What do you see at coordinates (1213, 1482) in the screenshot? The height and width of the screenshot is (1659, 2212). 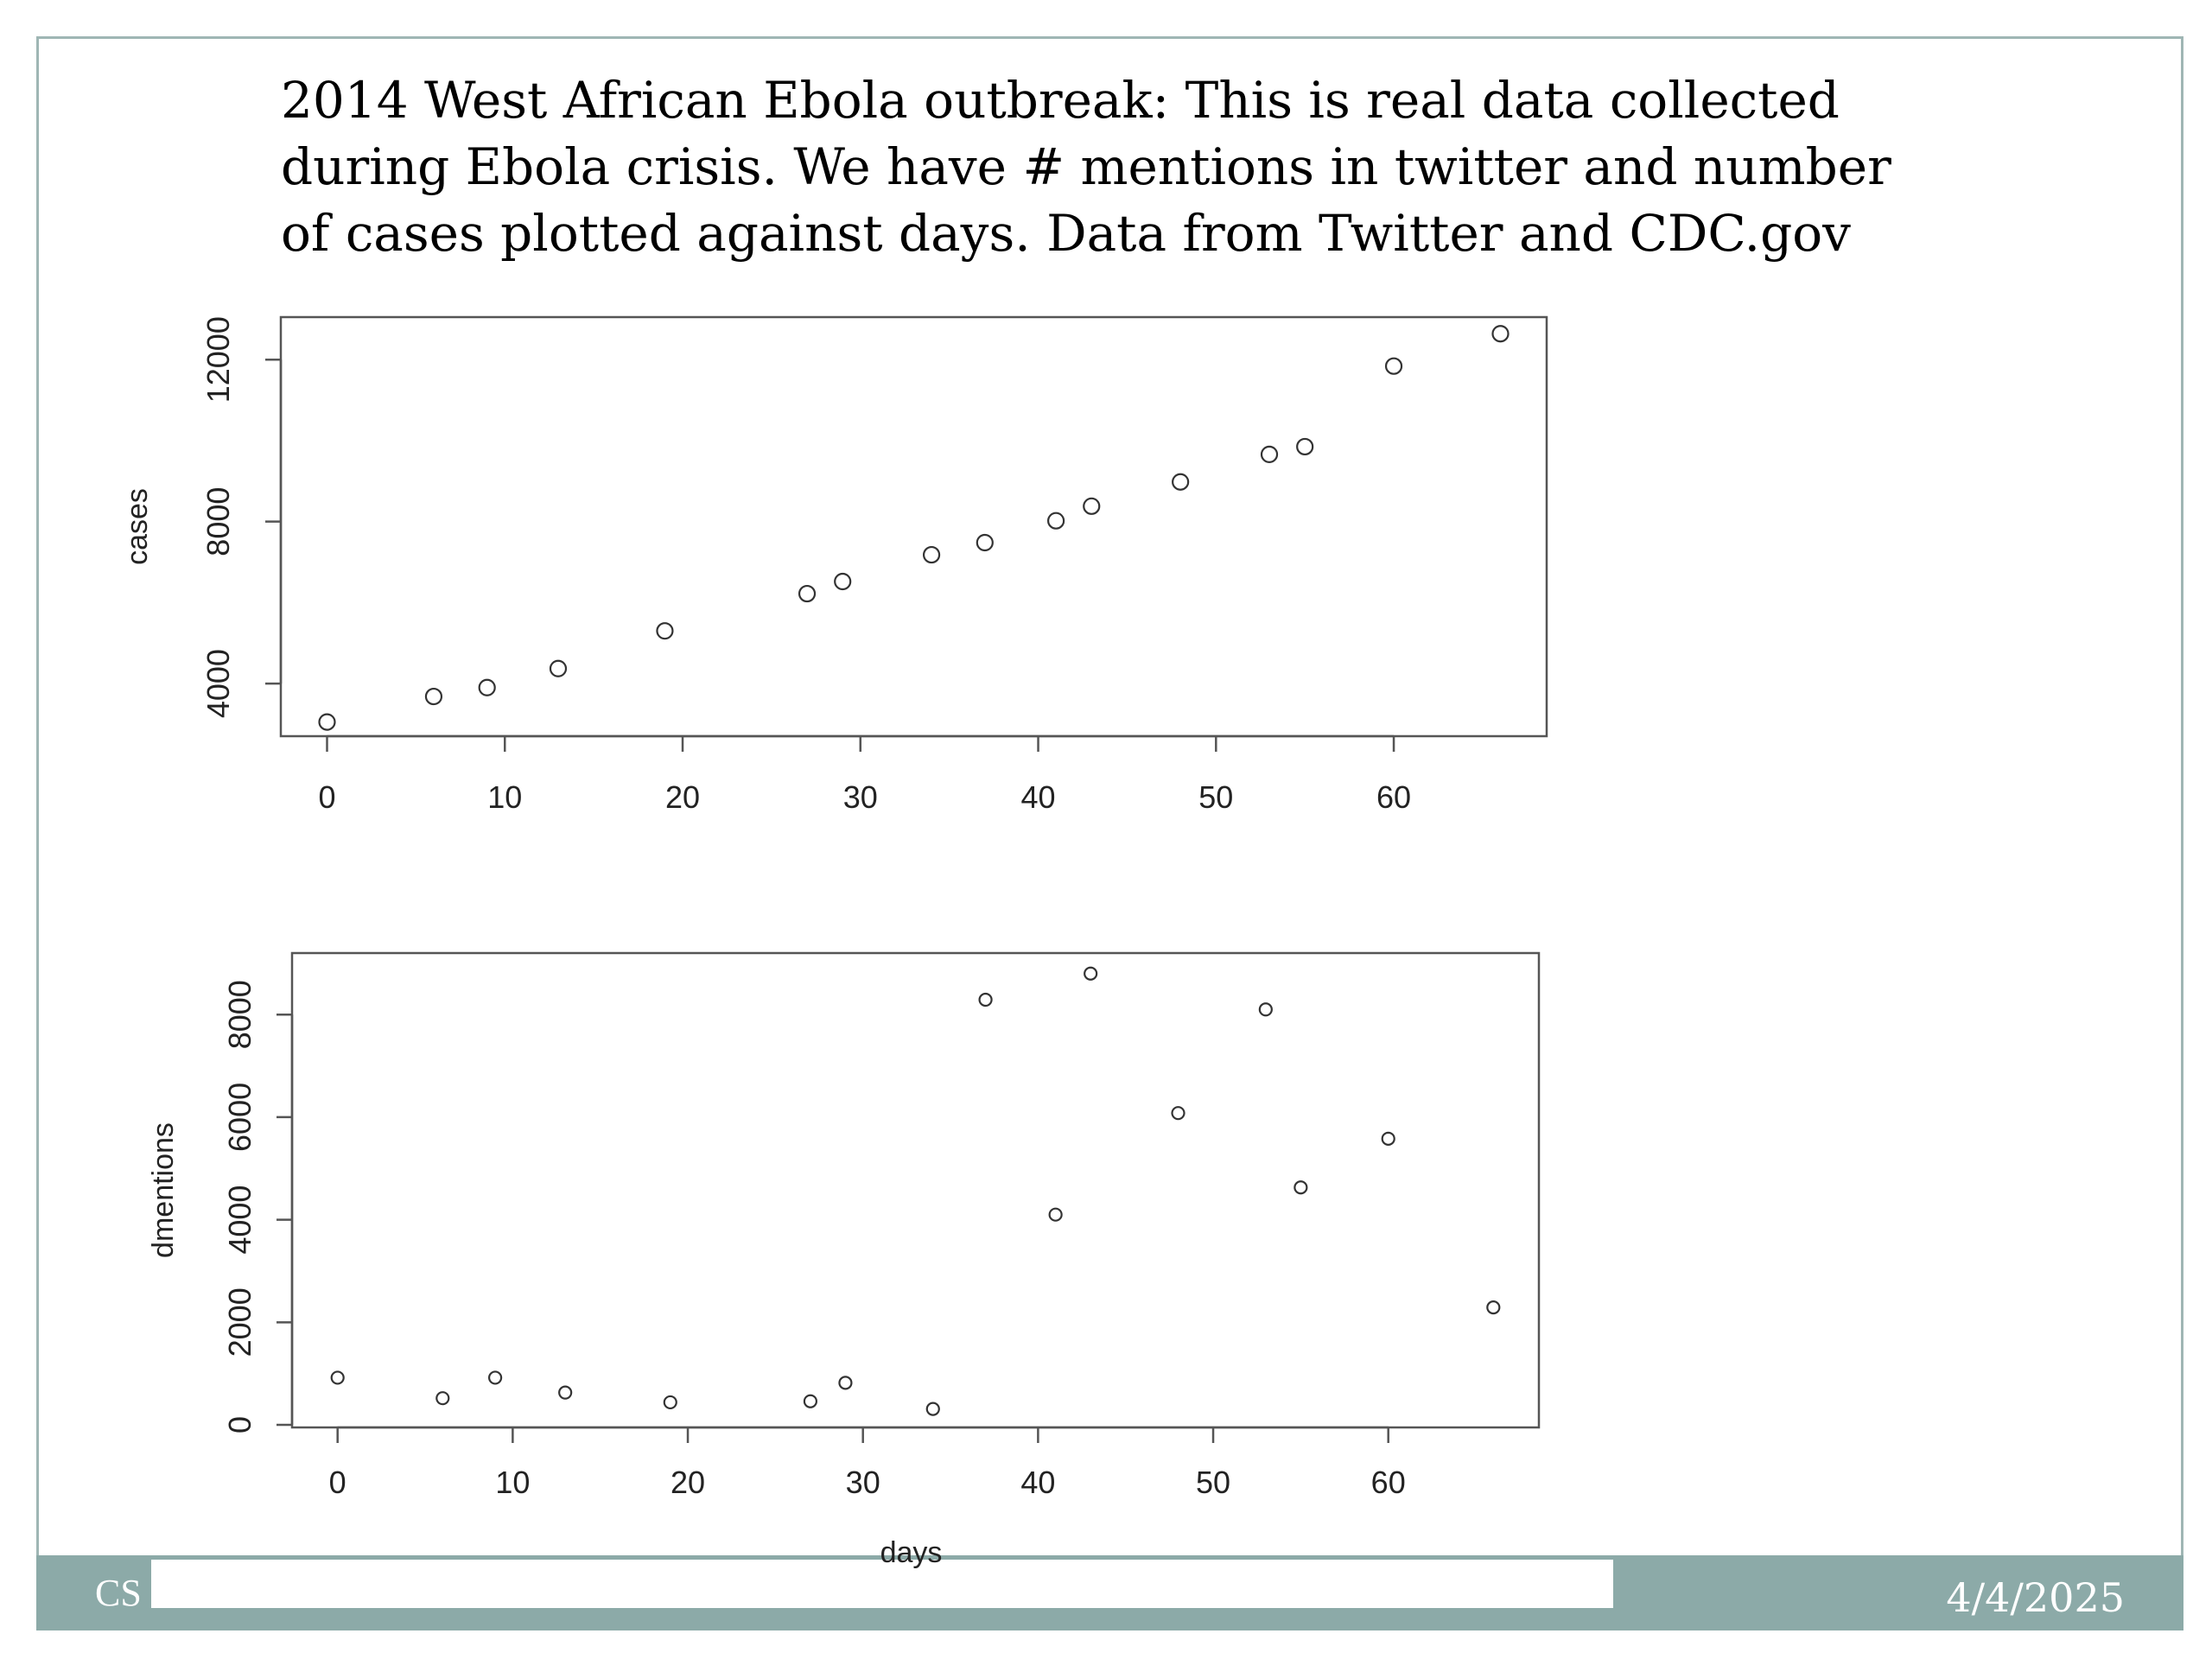 I see `mentions-plot-x-tick-label: 50` at bounding box center [1213, 1482].